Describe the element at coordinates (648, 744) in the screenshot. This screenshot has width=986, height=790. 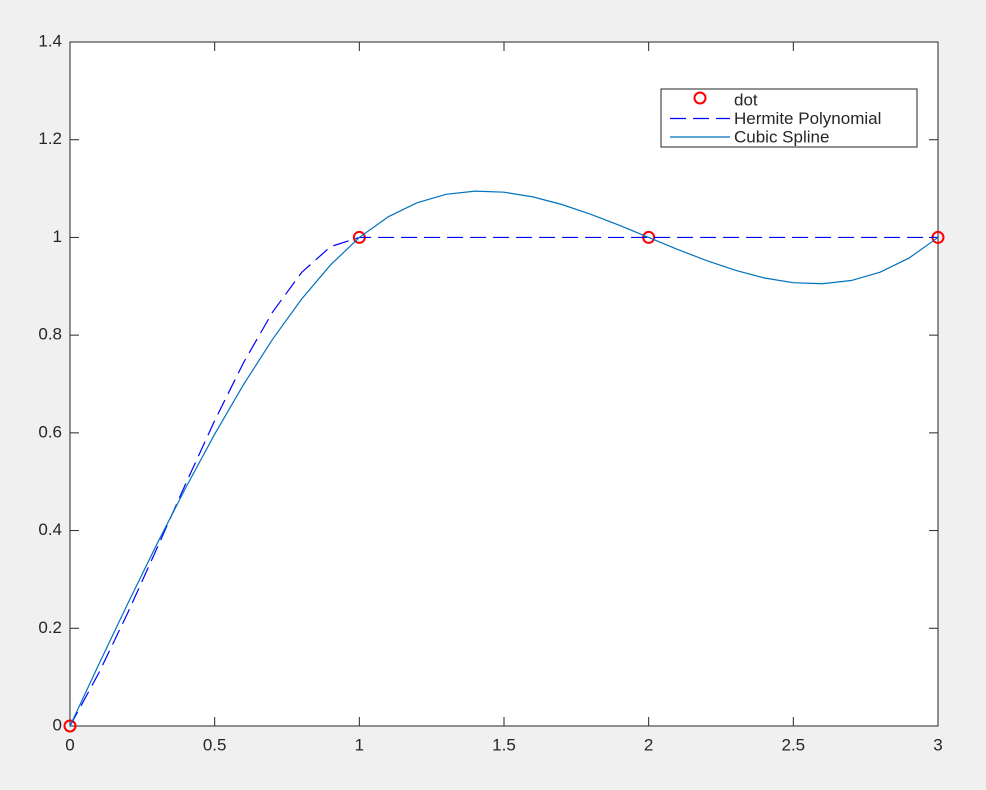
I see `x-tick-label: 2` at that location.